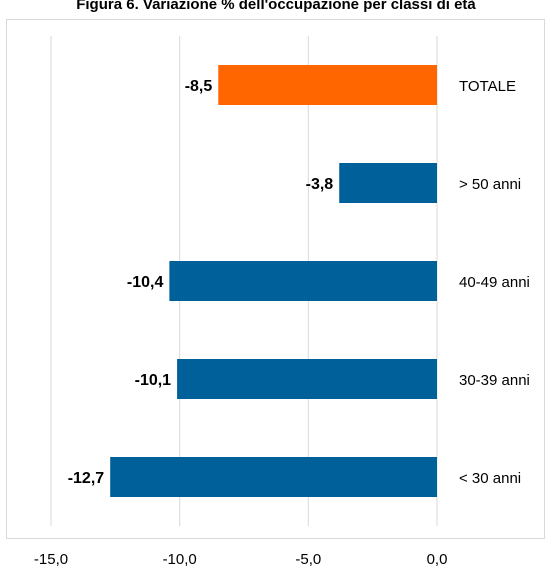 The image size is (552, 576). What do you see at coordinates (199, 86) in the screenshot?
I see `data-label: -8,5` at bounding box center [199, 86].